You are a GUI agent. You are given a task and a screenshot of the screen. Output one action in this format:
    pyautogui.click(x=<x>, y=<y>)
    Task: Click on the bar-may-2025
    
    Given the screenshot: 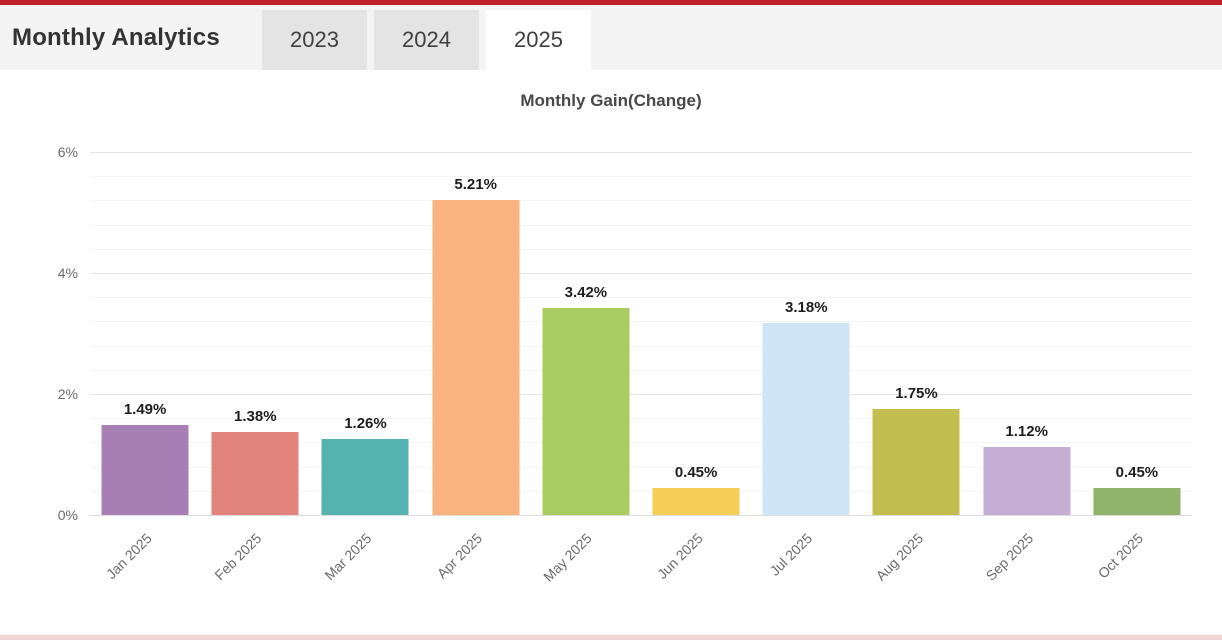 What is the action you would take?
    pyautogui.click(x=586, y=411)
    